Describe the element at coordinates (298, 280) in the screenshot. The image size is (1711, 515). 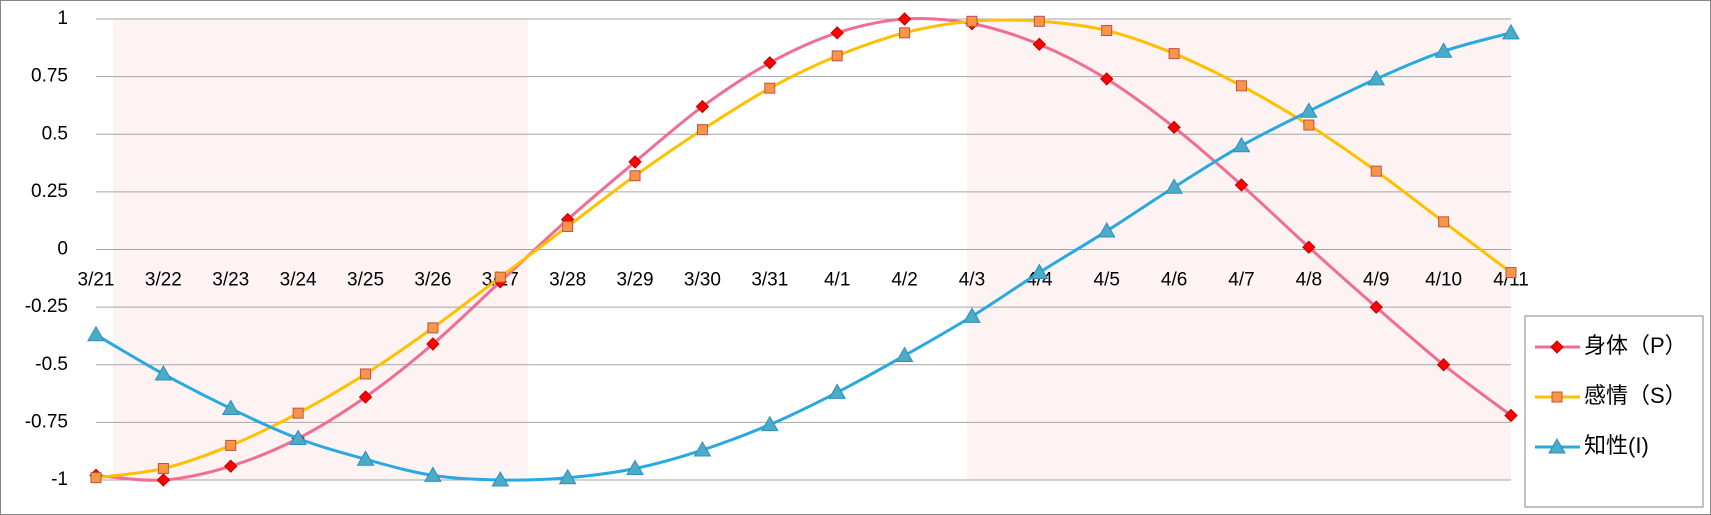
I see `x-tick-label: 3/24` at that location.